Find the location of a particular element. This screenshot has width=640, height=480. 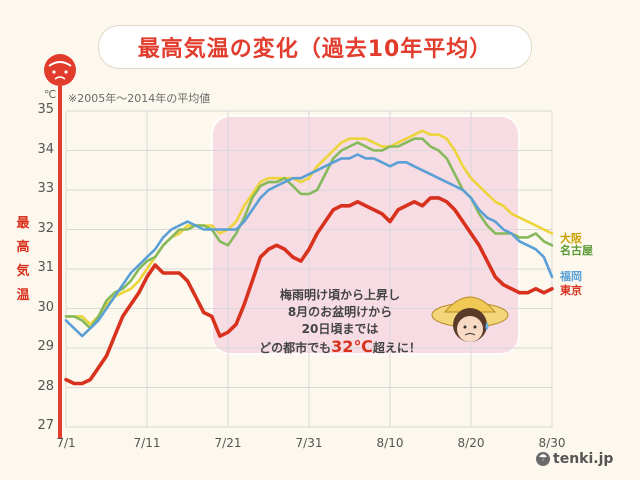

x-tick-label: 7/11 is located at coordinates (147, 443).